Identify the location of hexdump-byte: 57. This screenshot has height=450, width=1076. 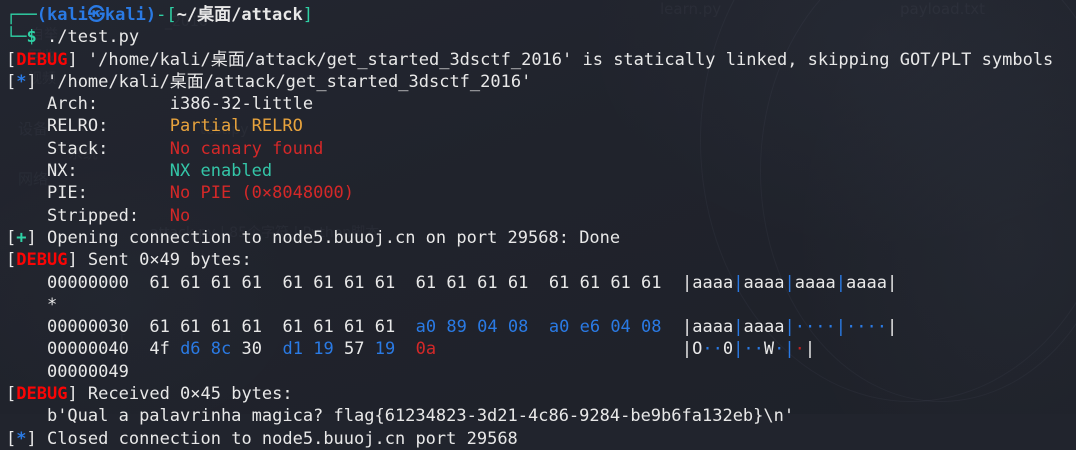
(354, 349).